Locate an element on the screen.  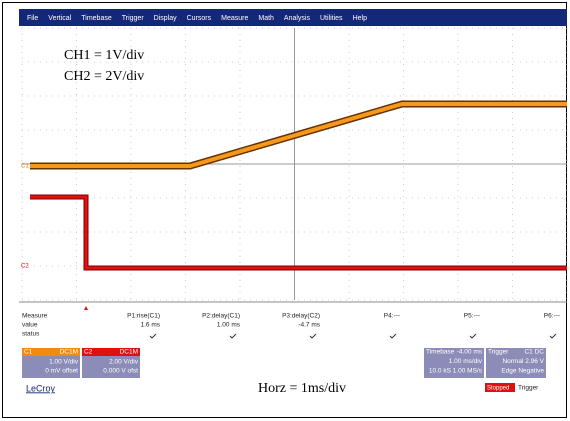
trigger-label: Trigger is located at coordinates (498, 352).